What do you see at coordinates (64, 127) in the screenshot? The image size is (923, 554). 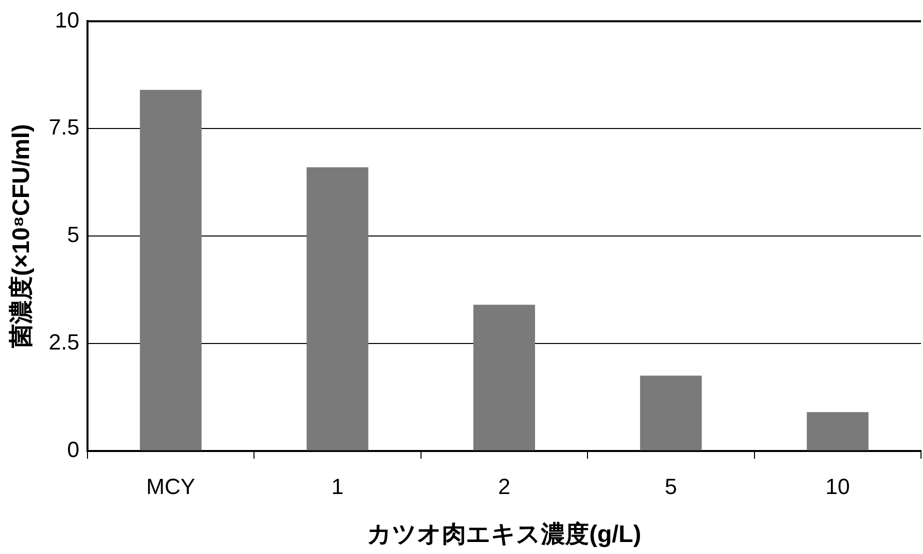 I see `y-tick-label: 7.5` at bounding box center [64, 127].